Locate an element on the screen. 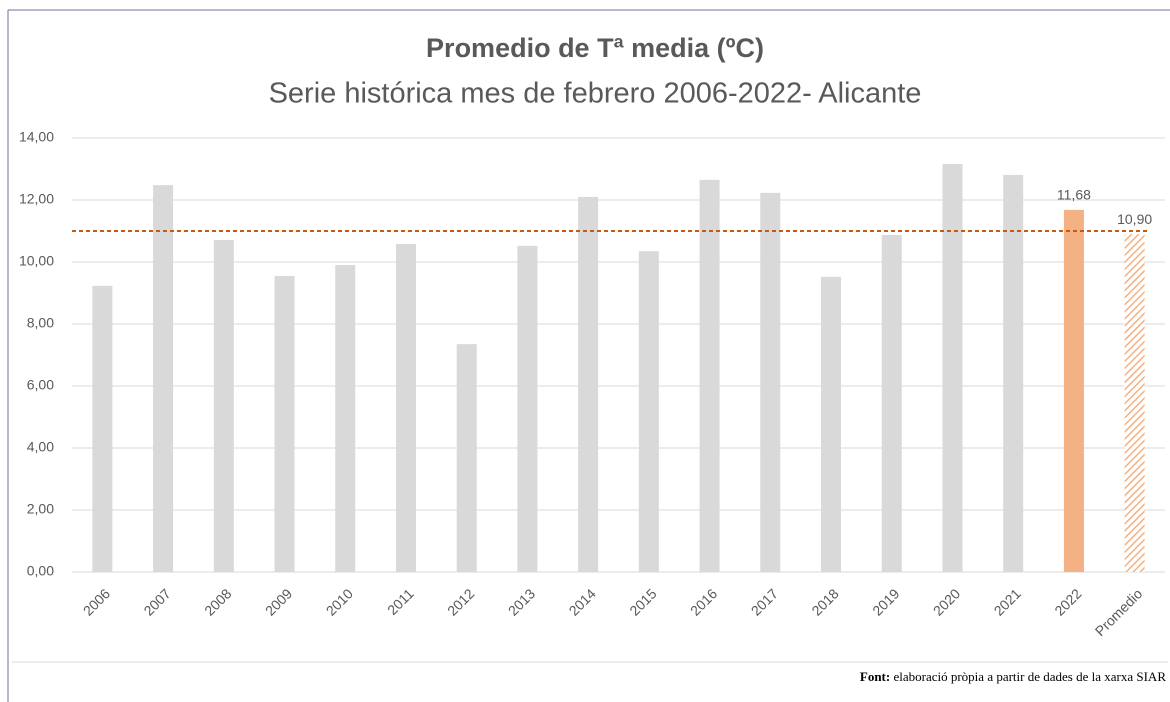 The width and height of the screenshot is (1170, 702). y-tick-label: 4,00 is located at coordinates (40, 447).